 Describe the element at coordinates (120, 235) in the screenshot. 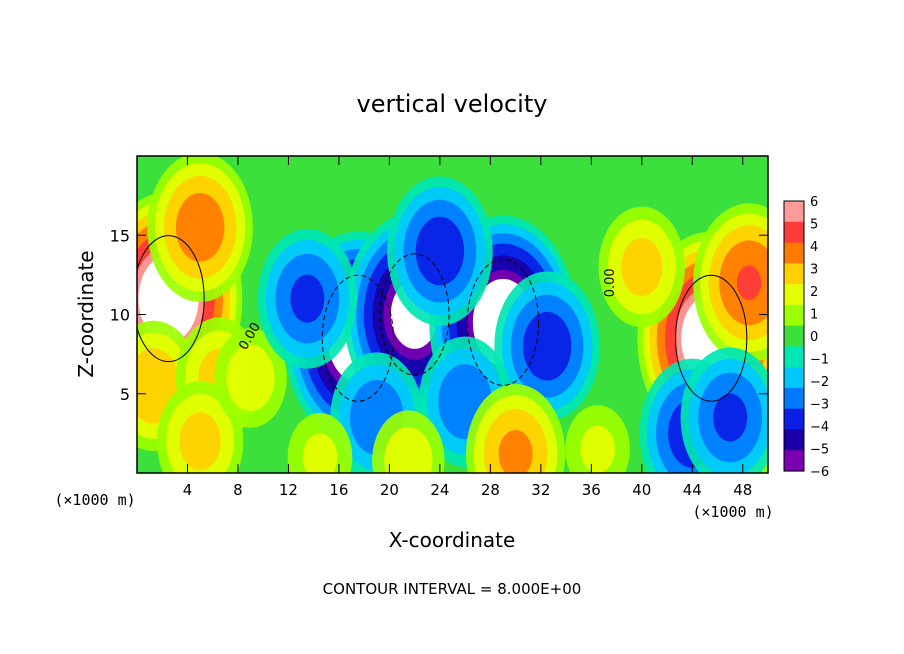

I see `y-tick-label: 15` at that location.